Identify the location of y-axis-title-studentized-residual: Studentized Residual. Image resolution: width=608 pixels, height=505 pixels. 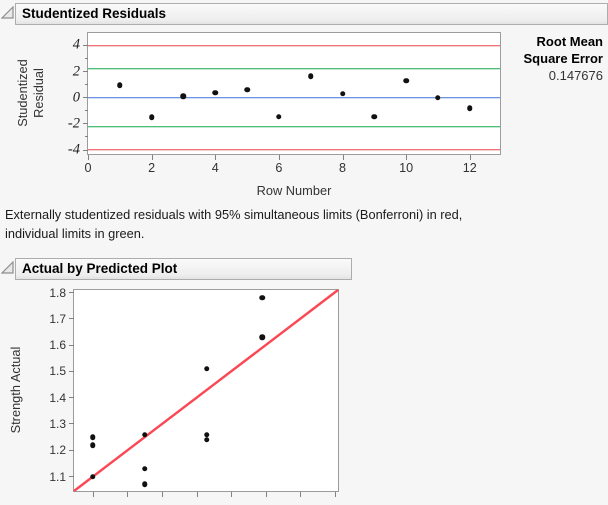
(30, 93).